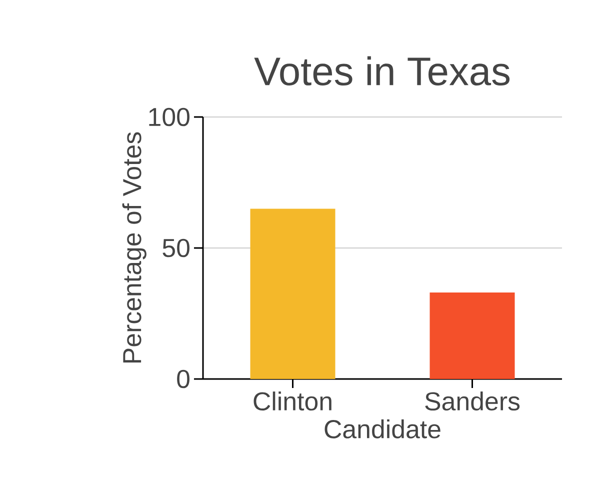 The image size is (604, 500). What do you see at coordinates (382, 71) in the screenshot?
I see `chart-title: Votes in Texas` at bounding box center [382, 71].